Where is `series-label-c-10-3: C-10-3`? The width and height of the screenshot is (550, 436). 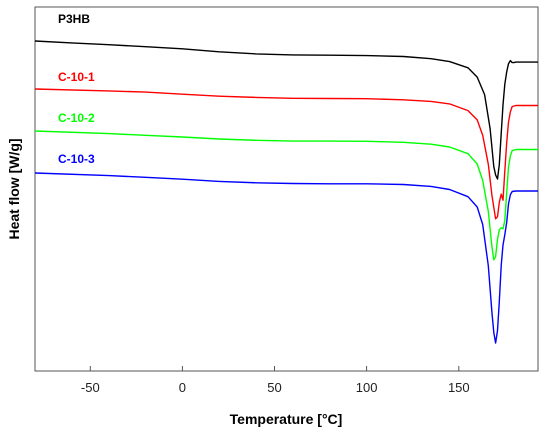 series-label-c-10-3: C-10-3 is located at coordinates (76, 159).